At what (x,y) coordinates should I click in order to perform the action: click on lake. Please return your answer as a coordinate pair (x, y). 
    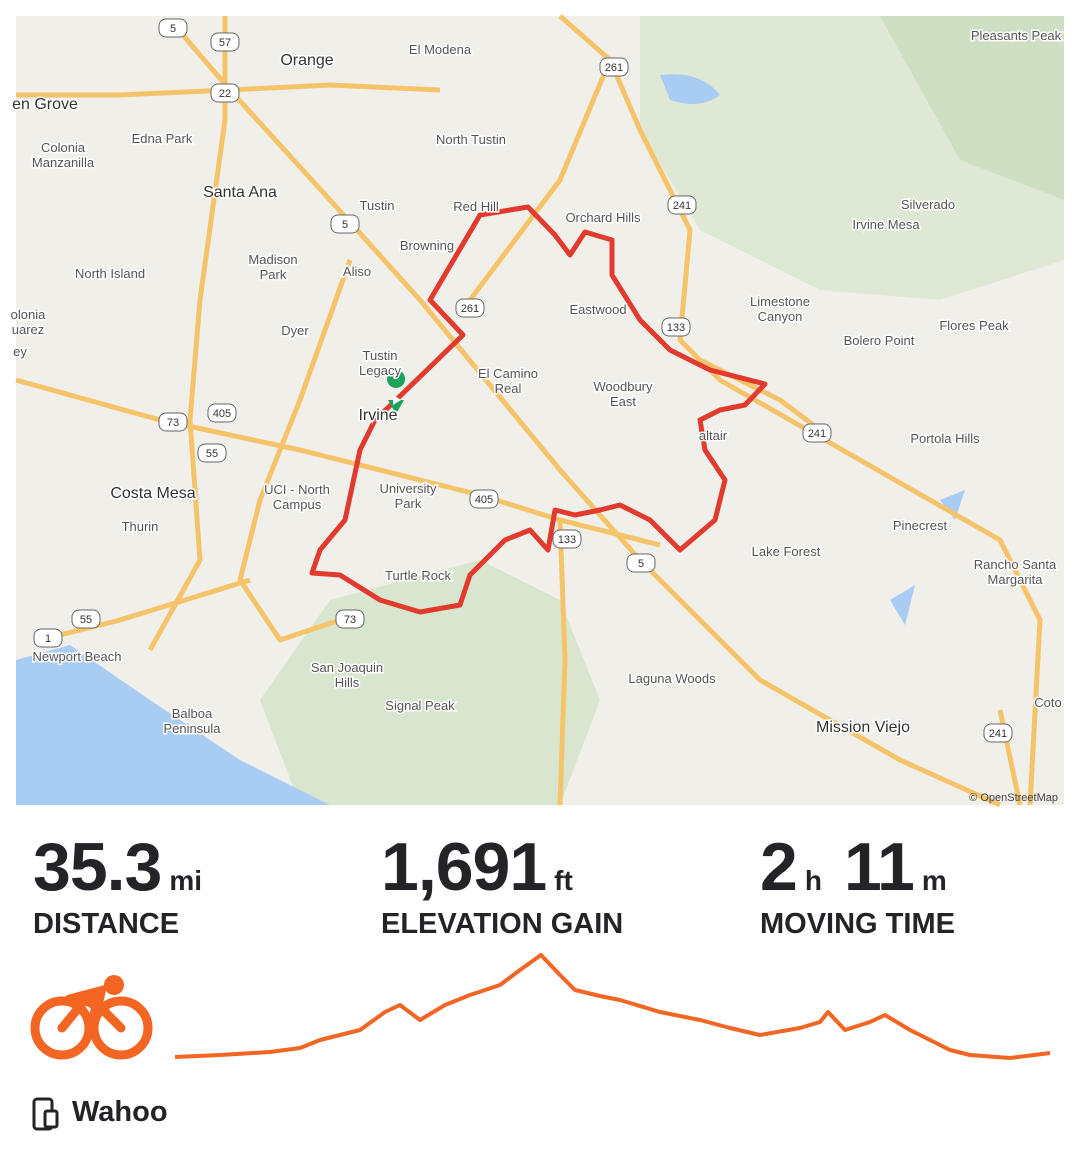
    Looking at the image, I should click on (927, 557).